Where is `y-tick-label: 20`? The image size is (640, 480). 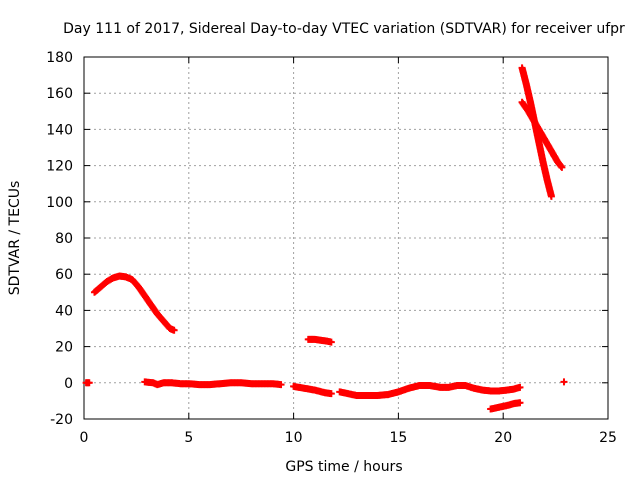 y-tick-label: 20 is located at coordinates (64, 348).